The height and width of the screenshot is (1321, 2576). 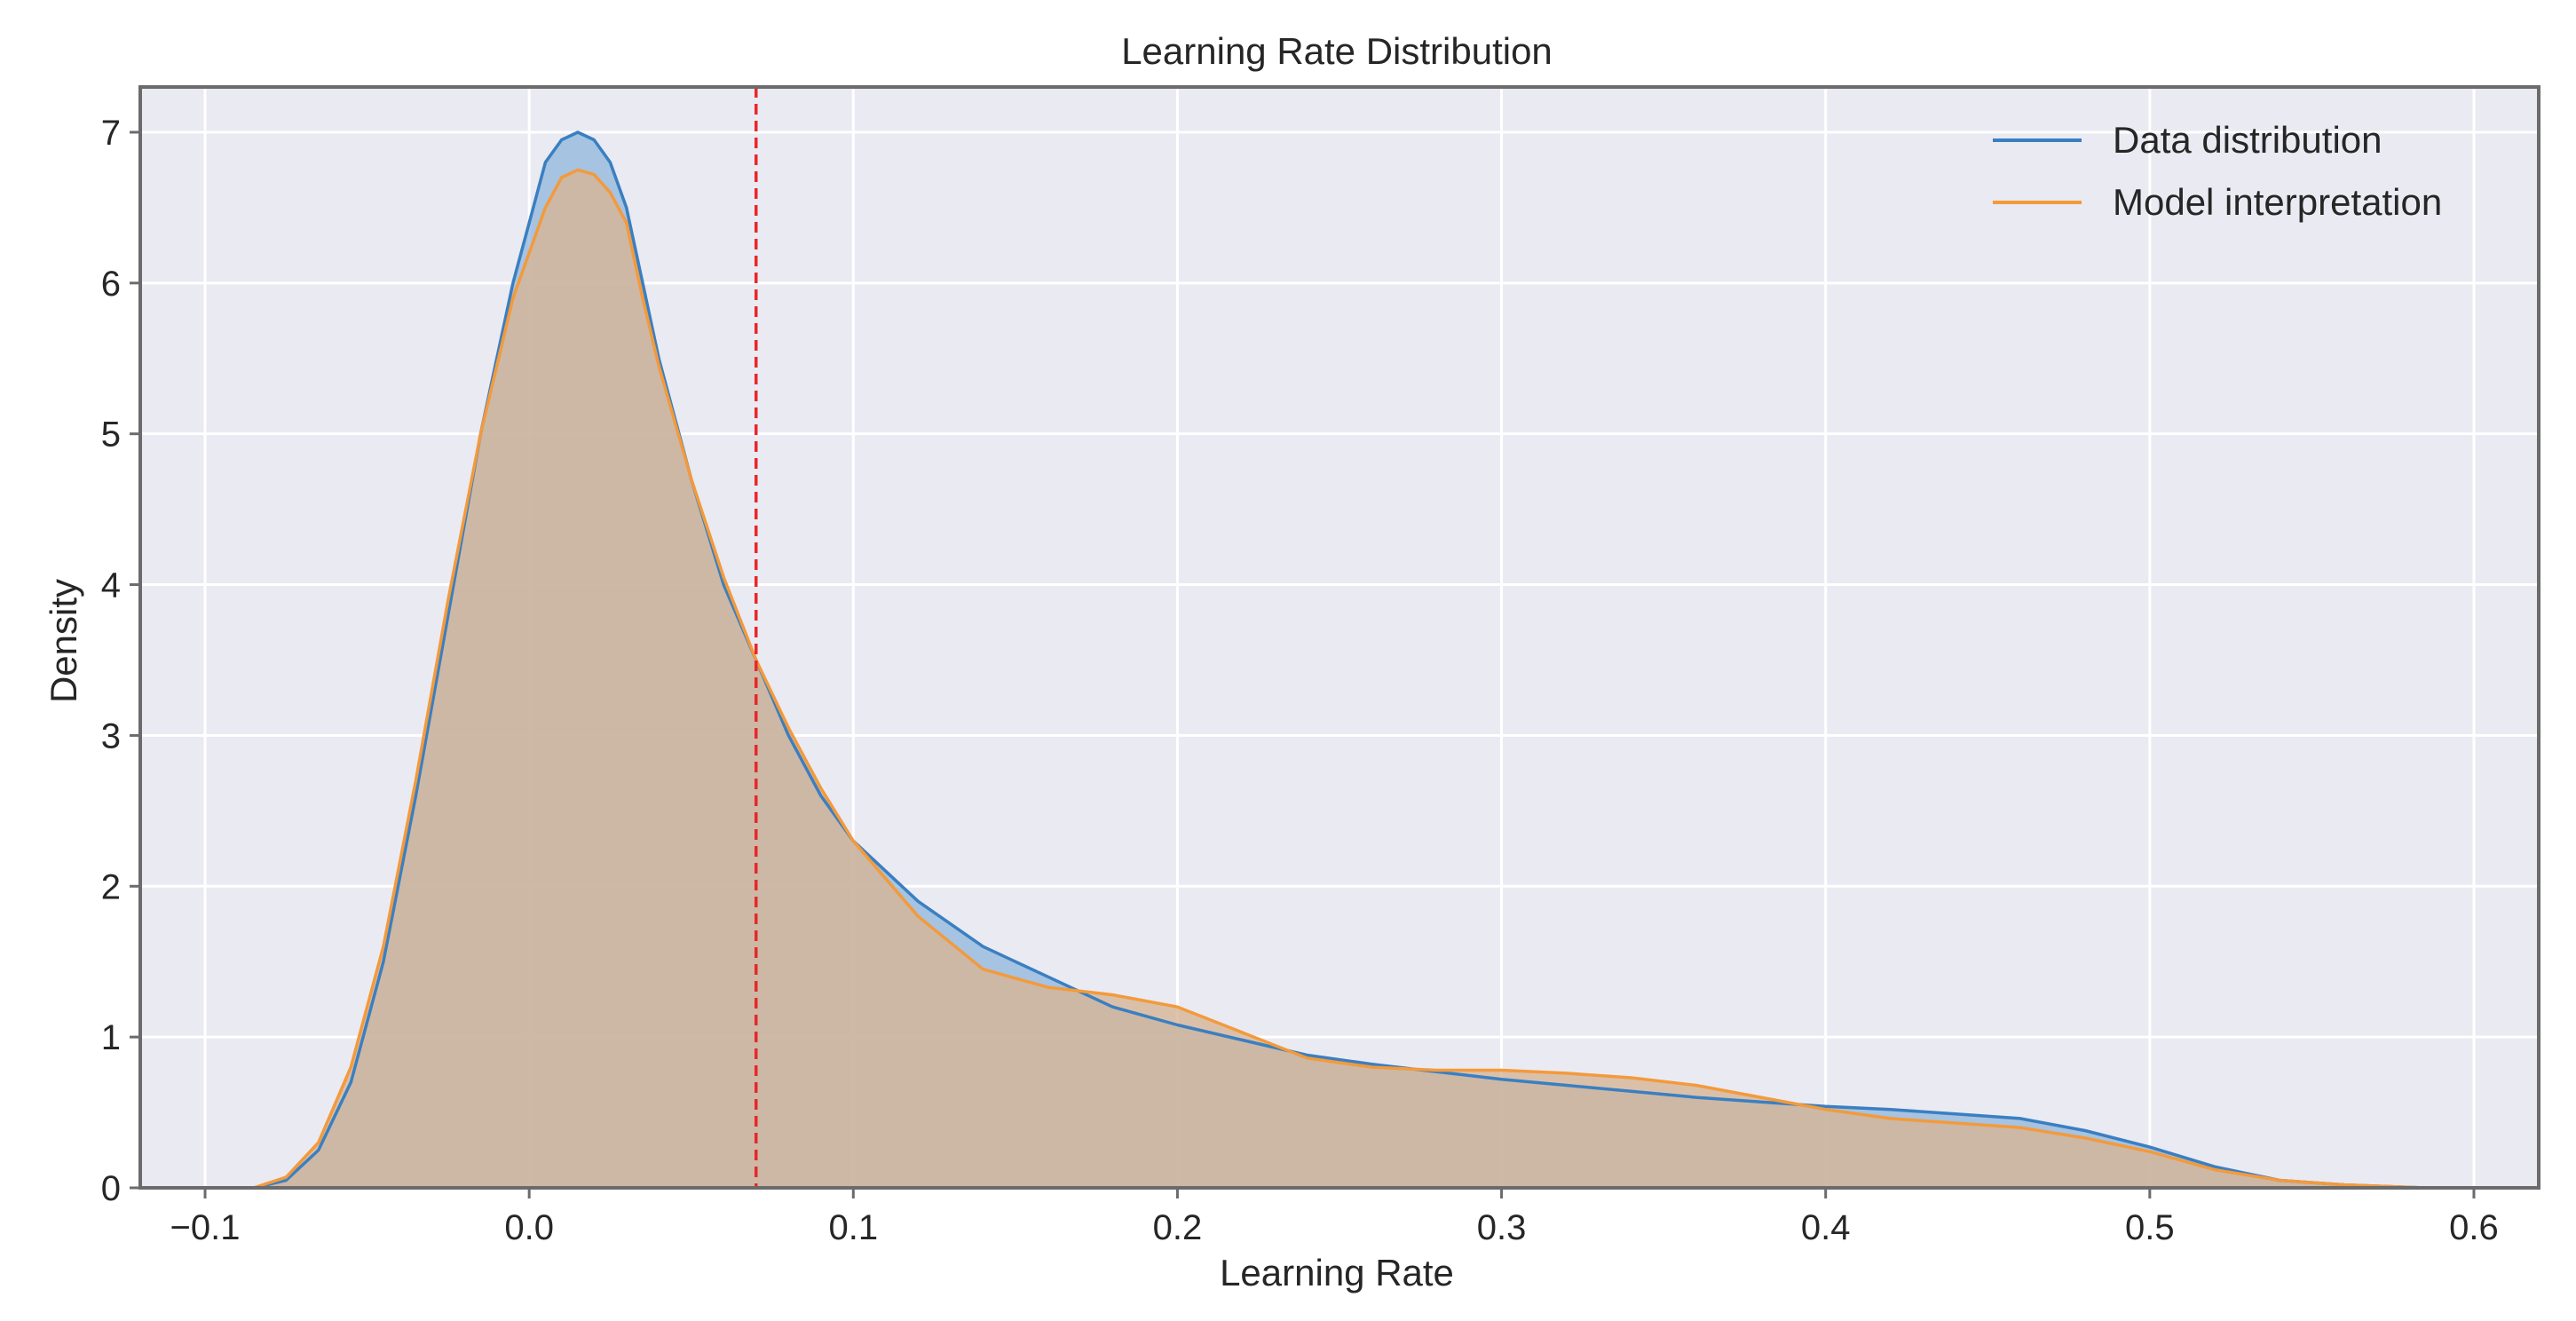 What do you see at coordinates (1337, 51) in the screenshot?
I see `chart-title: Learning Rate Distribution` at bounding box center [1337, 51].